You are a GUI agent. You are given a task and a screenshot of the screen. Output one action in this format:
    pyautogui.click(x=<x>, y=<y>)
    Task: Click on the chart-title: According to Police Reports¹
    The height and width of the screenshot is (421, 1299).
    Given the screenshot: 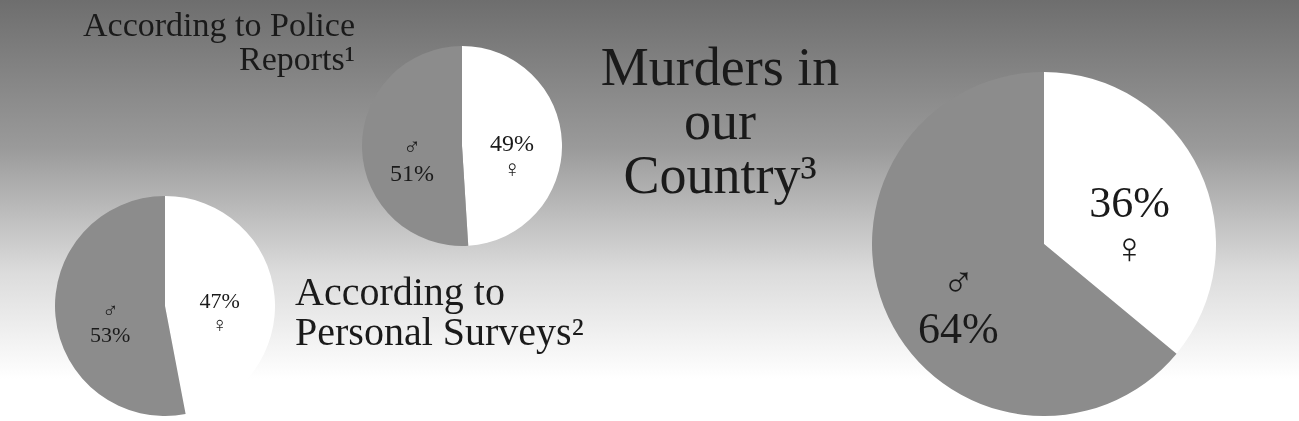 What is the action you would take?
    pyautogui.click(x=218, y=41)
    